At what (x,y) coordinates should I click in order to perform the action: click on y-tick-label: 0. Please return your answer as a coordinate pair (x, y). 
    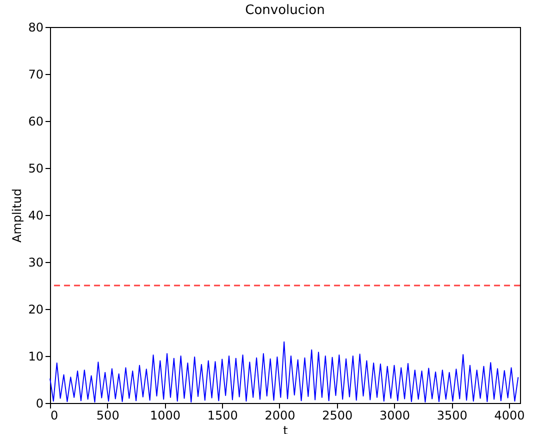
    Looking at the image, I should click on (40, 403).